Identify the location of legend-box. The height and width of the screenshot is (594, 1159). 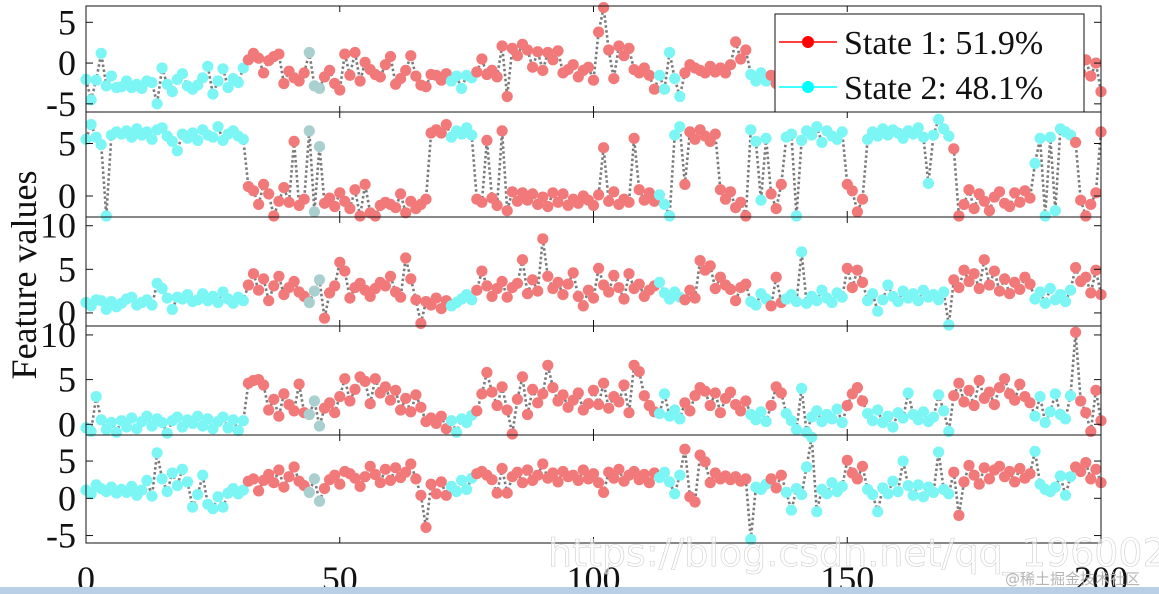
(929, 63).